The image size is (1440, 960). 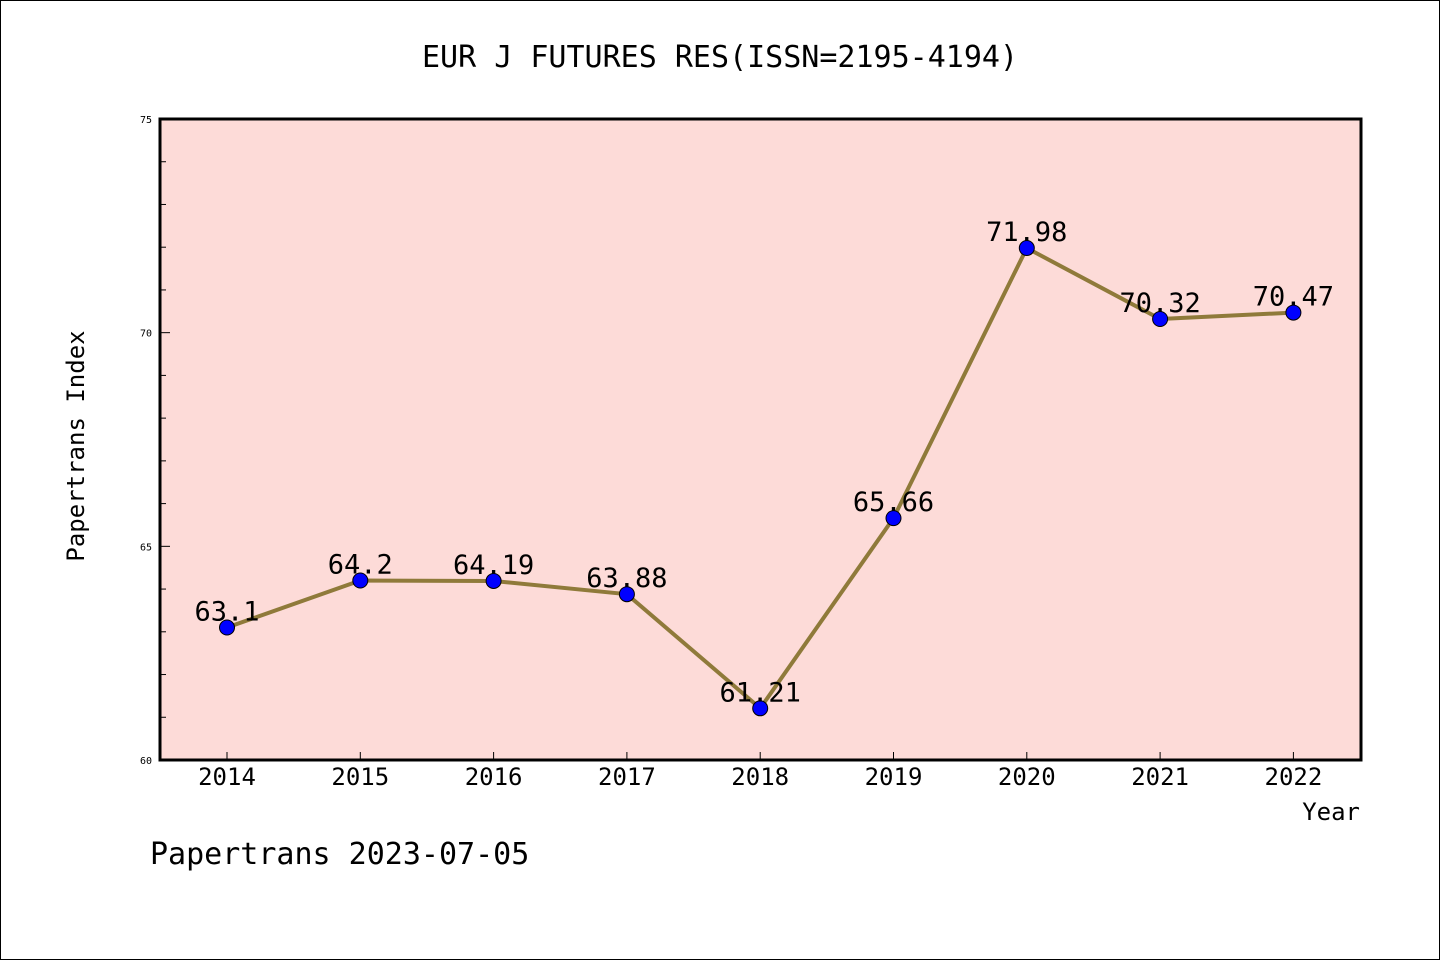 I want to click on x-axis: 2014 2015 2016 2017 2018 2019 2020 2021 2022, so click(x=760, y=771).